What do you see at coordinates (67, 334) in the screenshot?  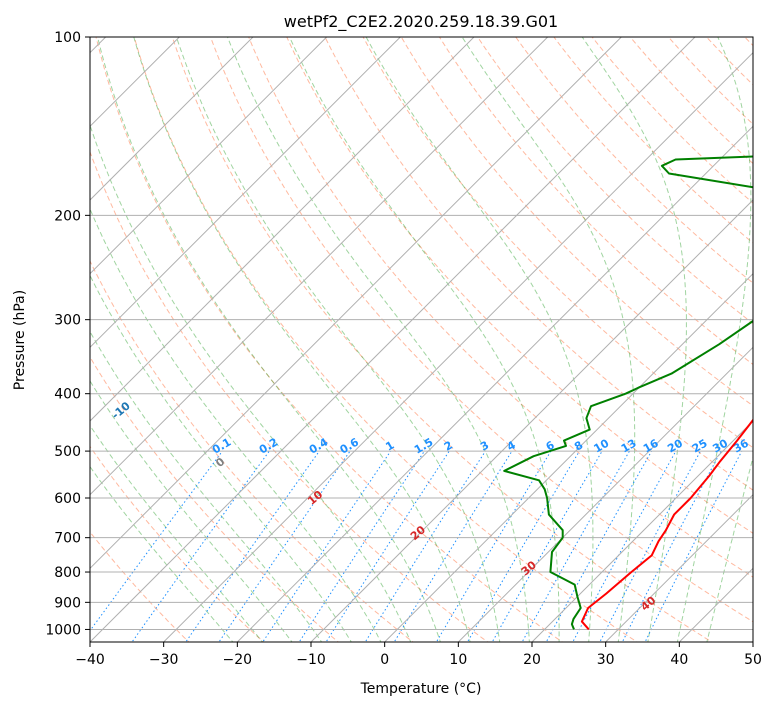 I see `y-axis-ticks: 100 200 300 400 500 600 700 800 900 1000` at bounding box center [67, 334].